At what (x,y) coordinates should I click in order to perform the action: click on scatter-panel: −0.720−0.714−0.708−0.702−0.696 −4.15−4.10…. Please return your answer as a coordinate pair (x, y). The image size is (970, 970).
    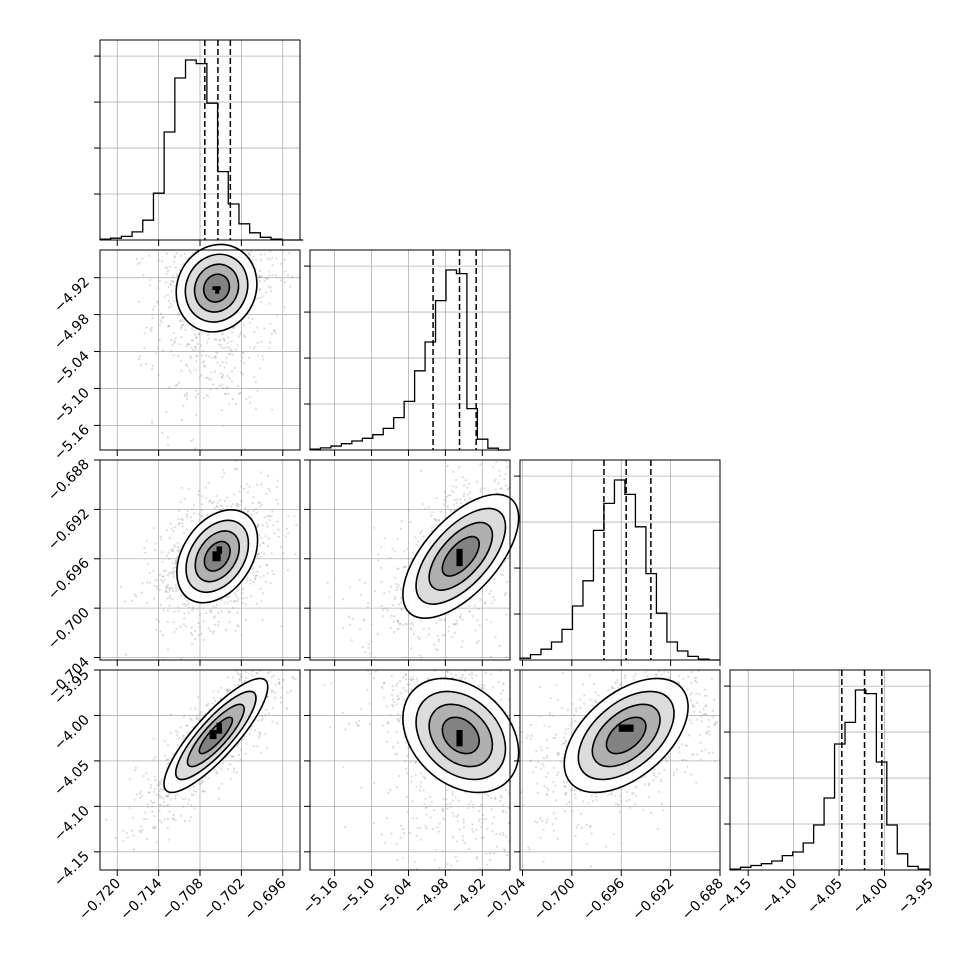
    Looking at the image, I should click on (176, 795).